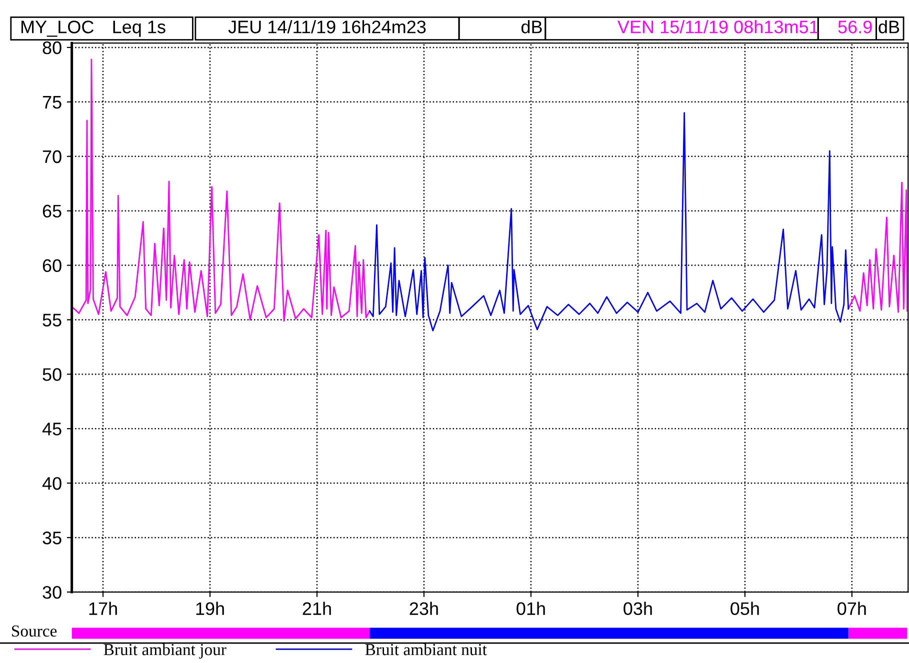 The width and height of the screenshot is (909, 663). I want to click on legend-label: Bruit ambiant jour, so click(165, 651).